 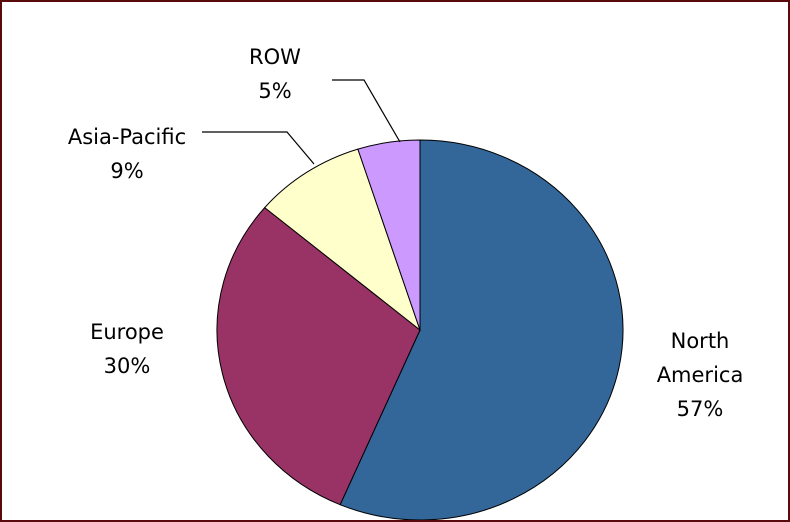 I want to click on slice-label: ROW 5%, so click(x=275, y=74).